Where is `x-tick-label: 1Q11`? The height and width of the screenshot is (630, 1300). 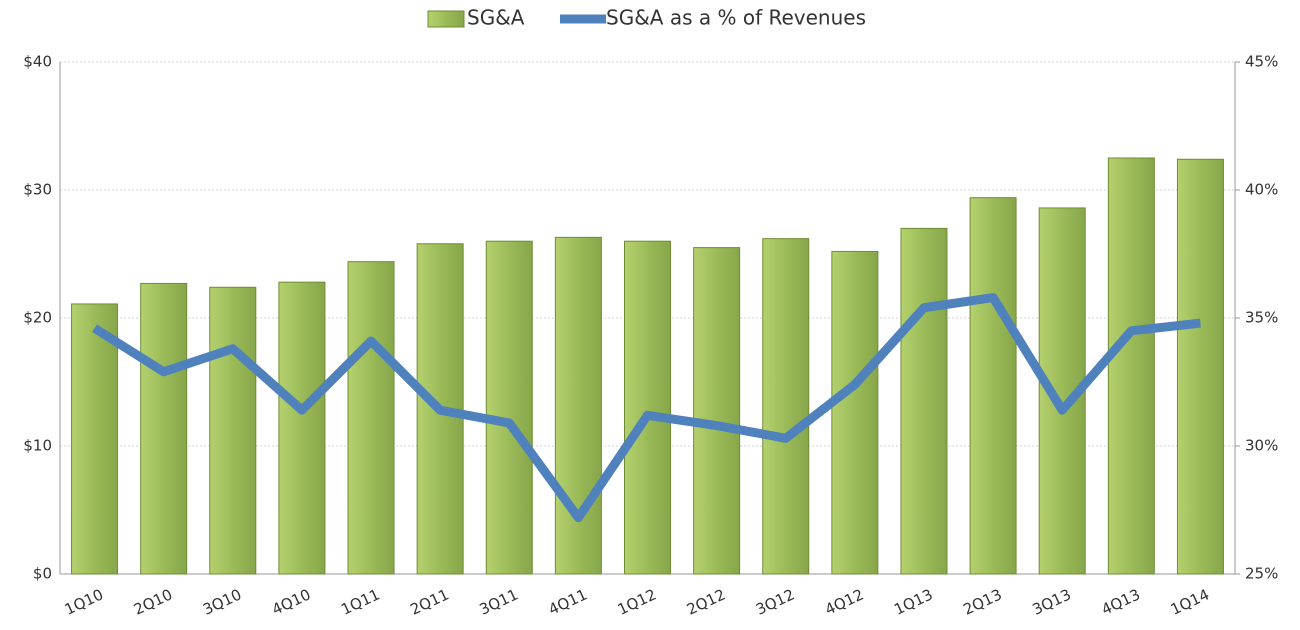
x-tick-label: 1Q11 is located at coordinates (360, 601).